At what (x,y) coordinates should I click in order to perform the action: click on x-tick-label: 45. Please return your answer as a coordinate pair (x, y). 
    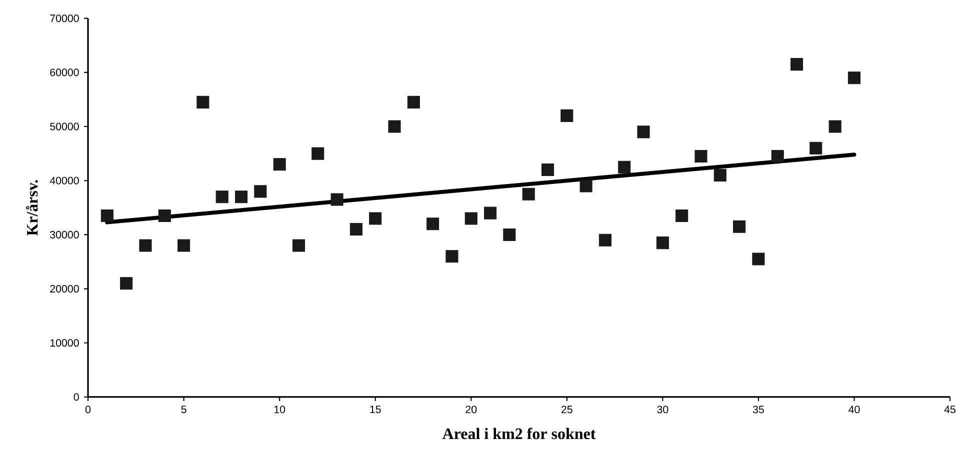
    Looking at the image, I should click on (950, 410).